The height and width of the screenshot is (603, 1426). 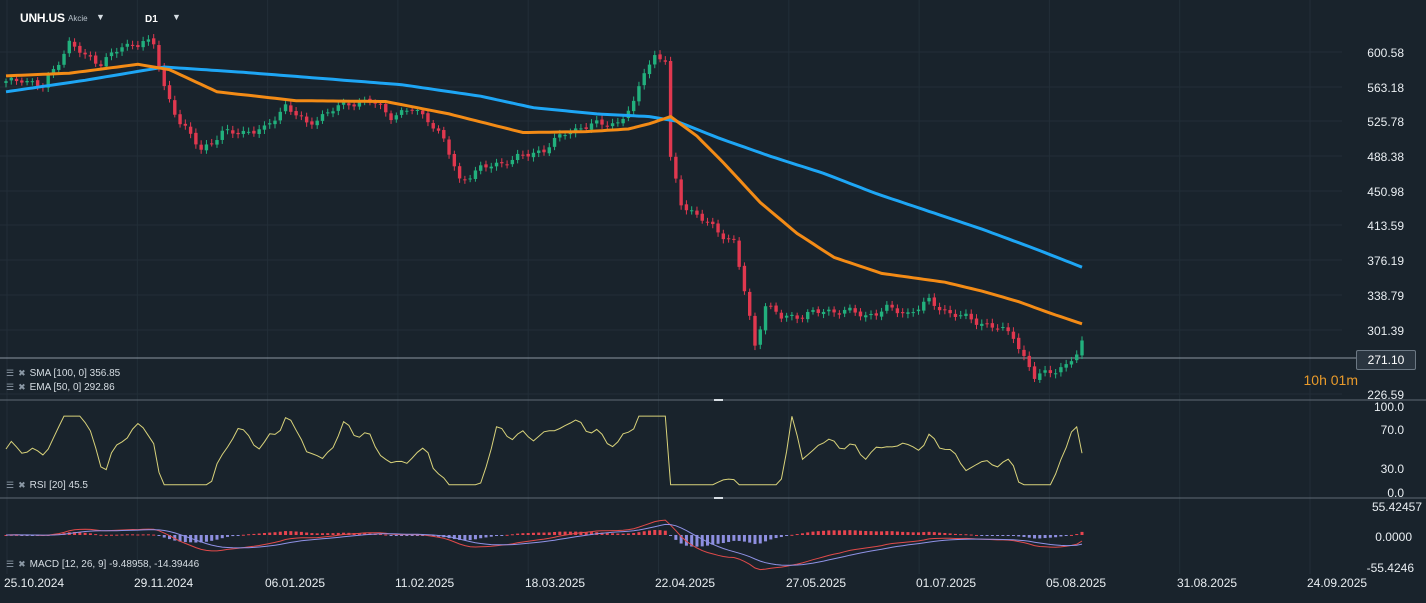 I want to click on rsi-legend: ☰ ✖ RSI [20] 45.5, so click(x=47, y=485).